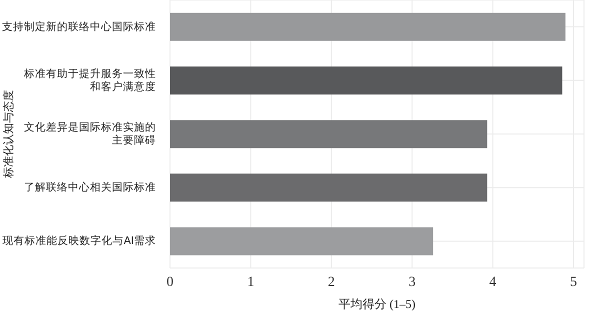 The width and height of the screenshot is (609, 312). I want to click on x-tick-label: 2, so click(331, 282).